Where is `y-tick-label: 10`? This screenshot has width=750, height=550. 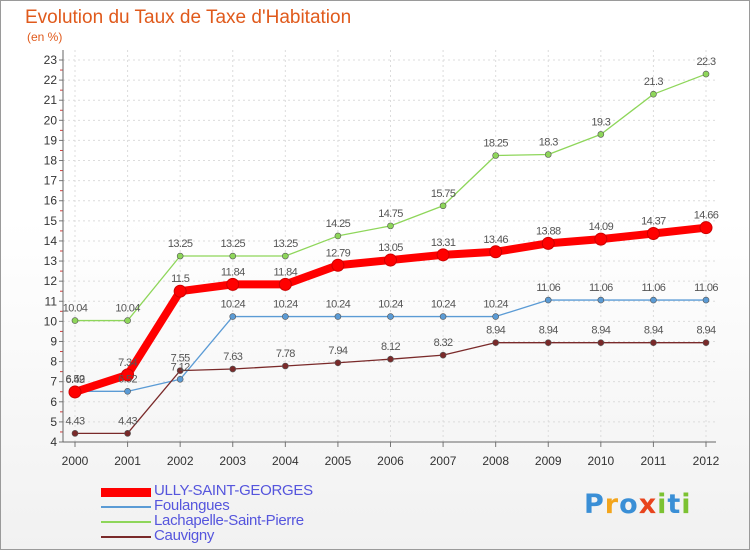 y-tick-label: 10 is located at coordinates (51, 321).